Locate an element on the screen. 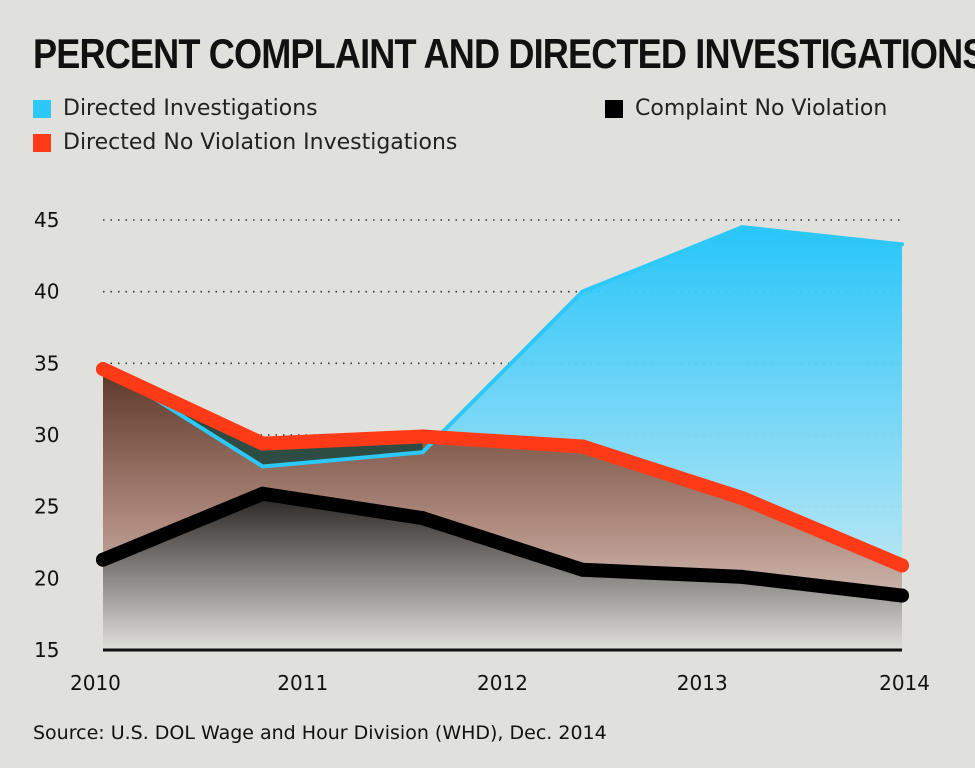 This screenshot has width=975, height=768. y-tick-label-20: 20 is located at coordinates (46, 578).